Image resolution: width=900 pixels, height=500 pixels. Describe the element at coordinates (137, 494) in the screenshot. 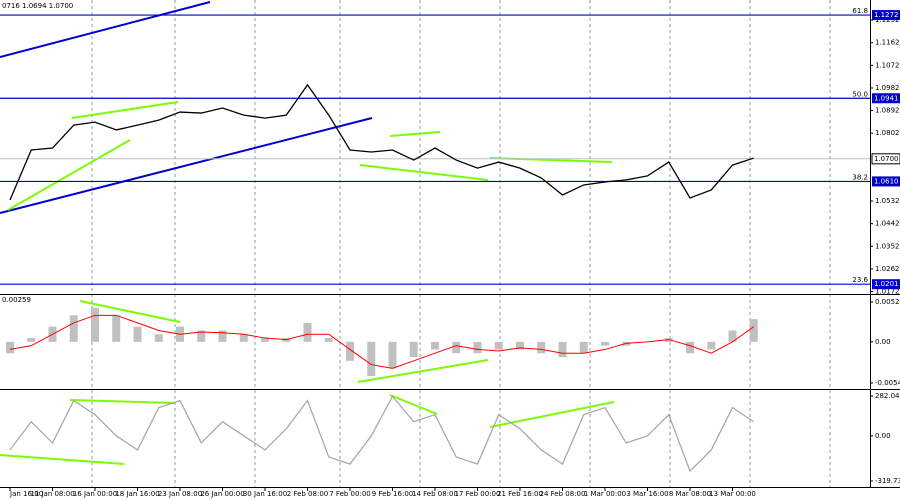

I see `x-tick-label: 18 Jan 16:00` at that location.